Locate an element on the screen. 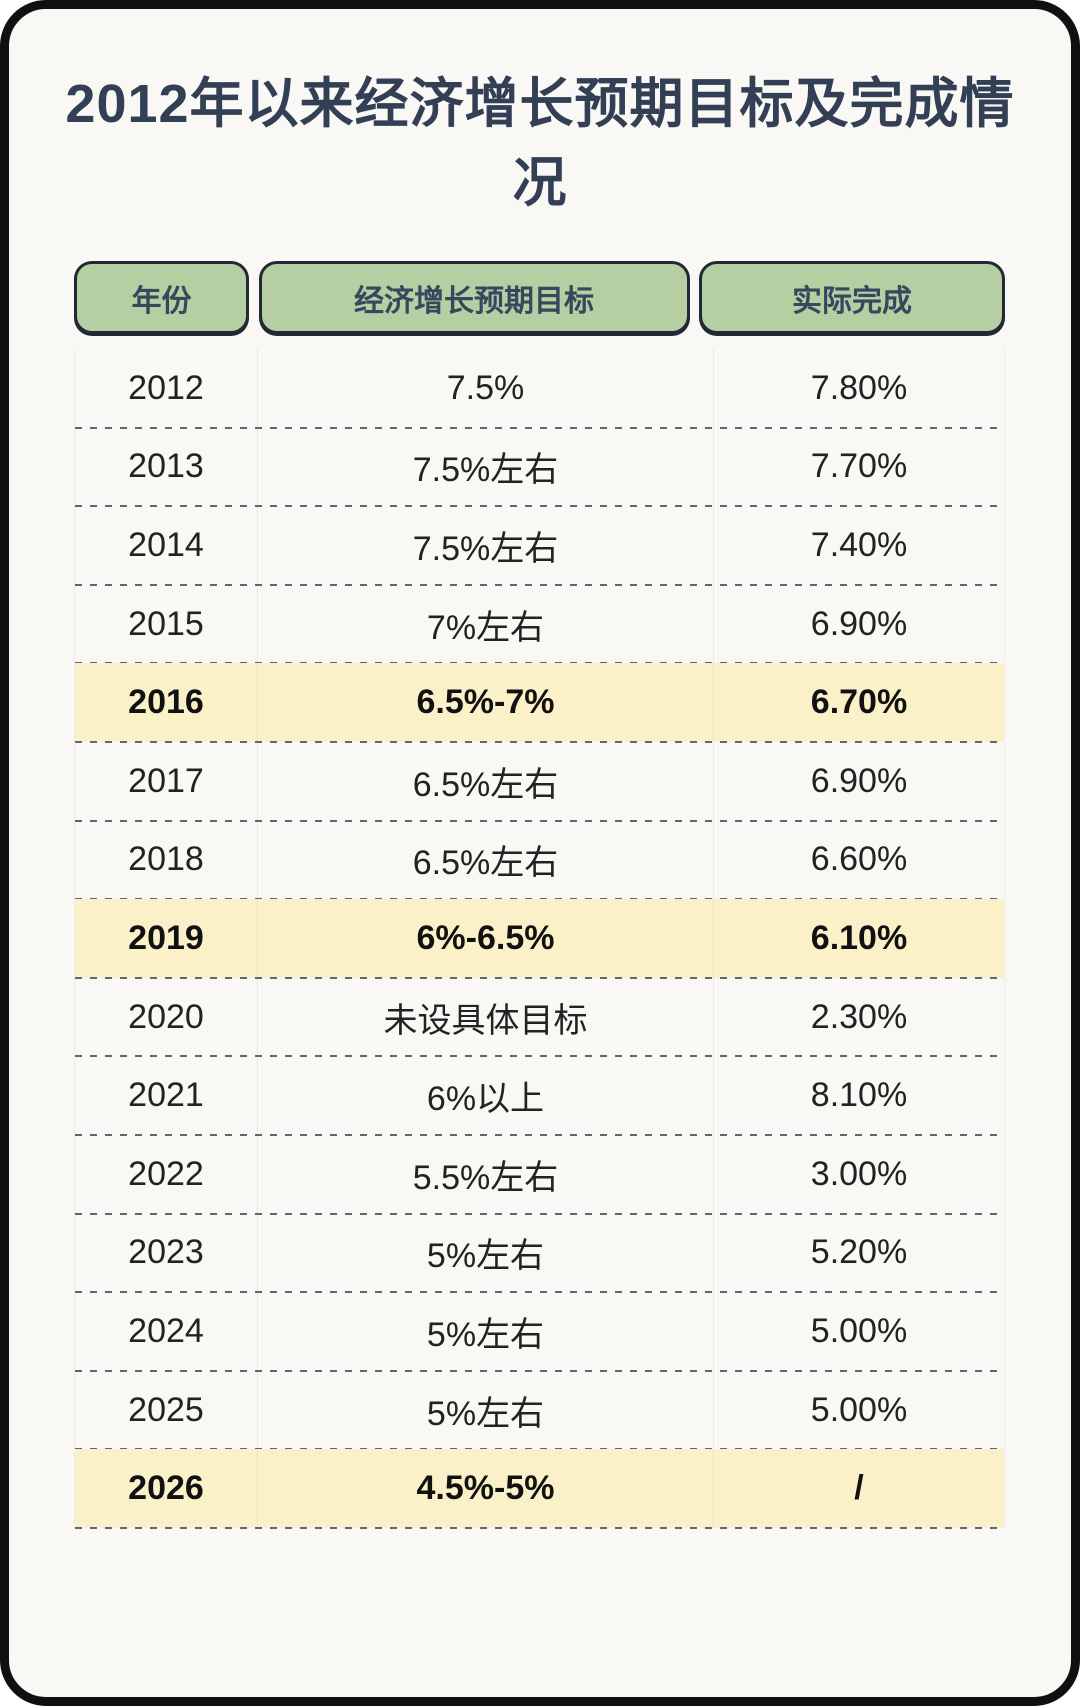 The height and width of the screenshot is (1706, 1080). year-cell: 2022 is located at coordinates (166, 1173).